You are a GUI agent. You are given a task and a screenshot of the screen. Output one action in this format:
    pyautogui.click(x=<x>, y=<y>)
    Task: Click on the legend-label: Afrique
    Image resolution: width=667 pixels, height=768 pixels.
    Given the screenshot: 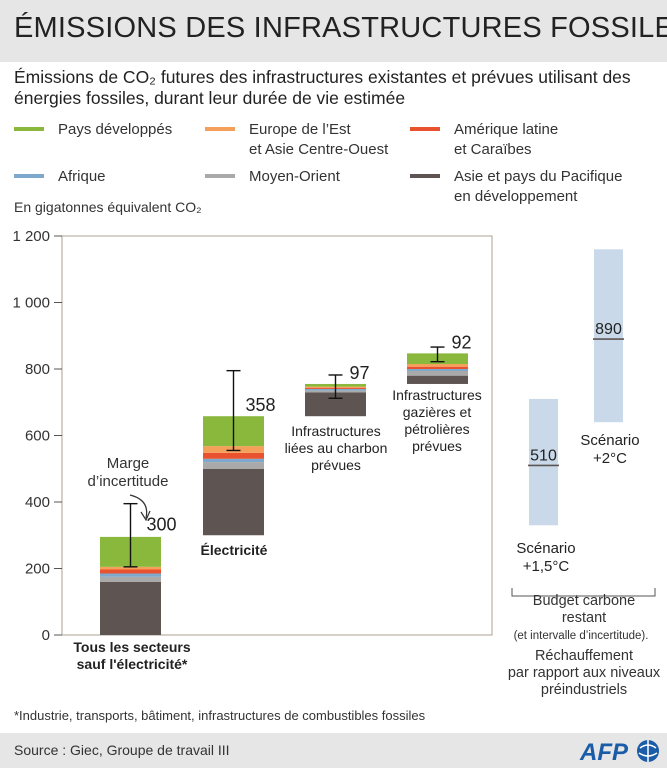 What is the action you would take?
    pyautogui.click(x=82, y=176)
    